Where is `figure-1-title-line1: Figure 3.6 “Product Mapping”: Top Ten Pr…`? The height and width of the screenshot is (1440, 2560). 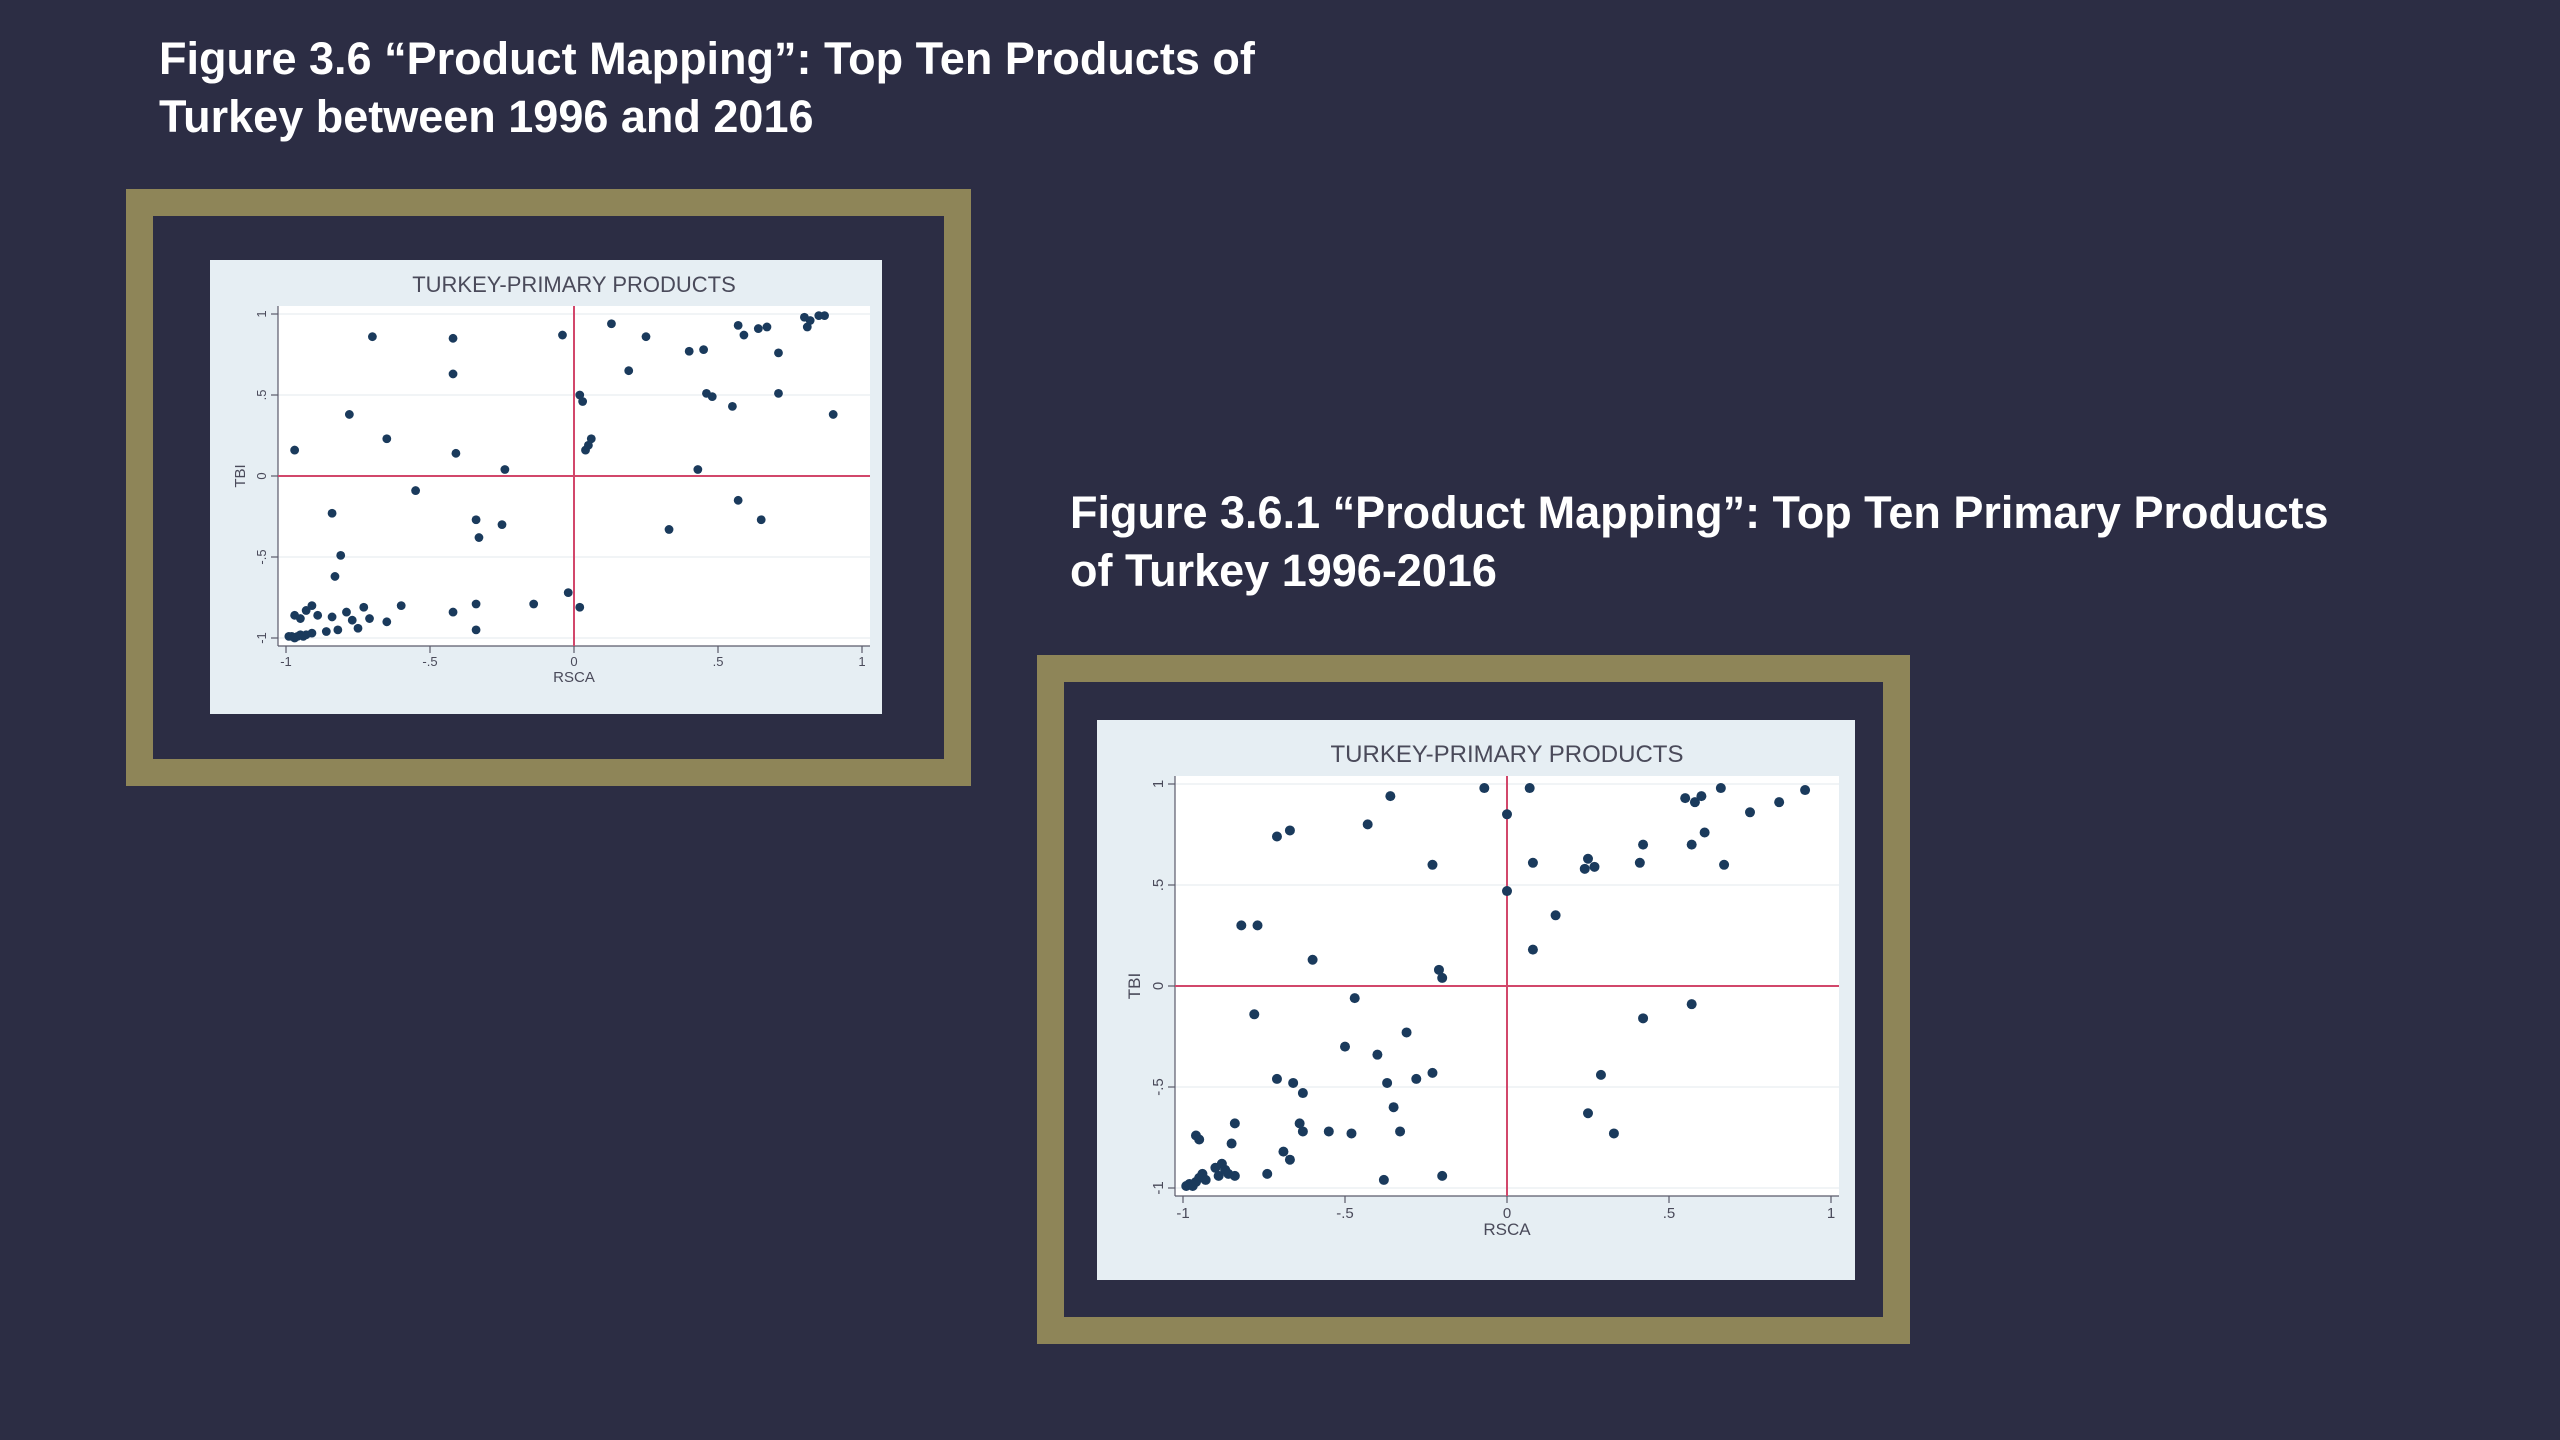
figure-1-title-line1: Figure 3.6 “Product Mapping”: Top Ten Pr… is located at coordinates (707, 58).